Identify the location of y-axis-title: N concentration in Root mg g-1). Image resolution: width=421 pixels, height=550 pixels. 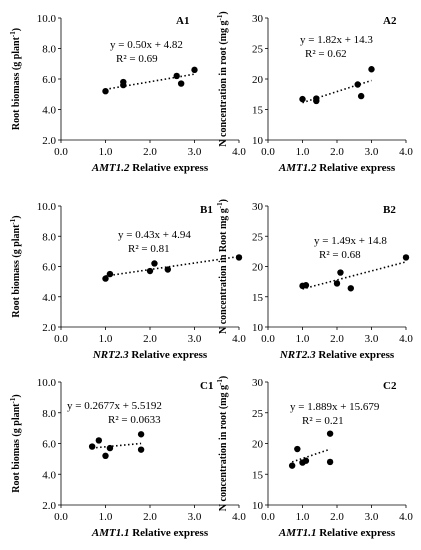
(222, 266).